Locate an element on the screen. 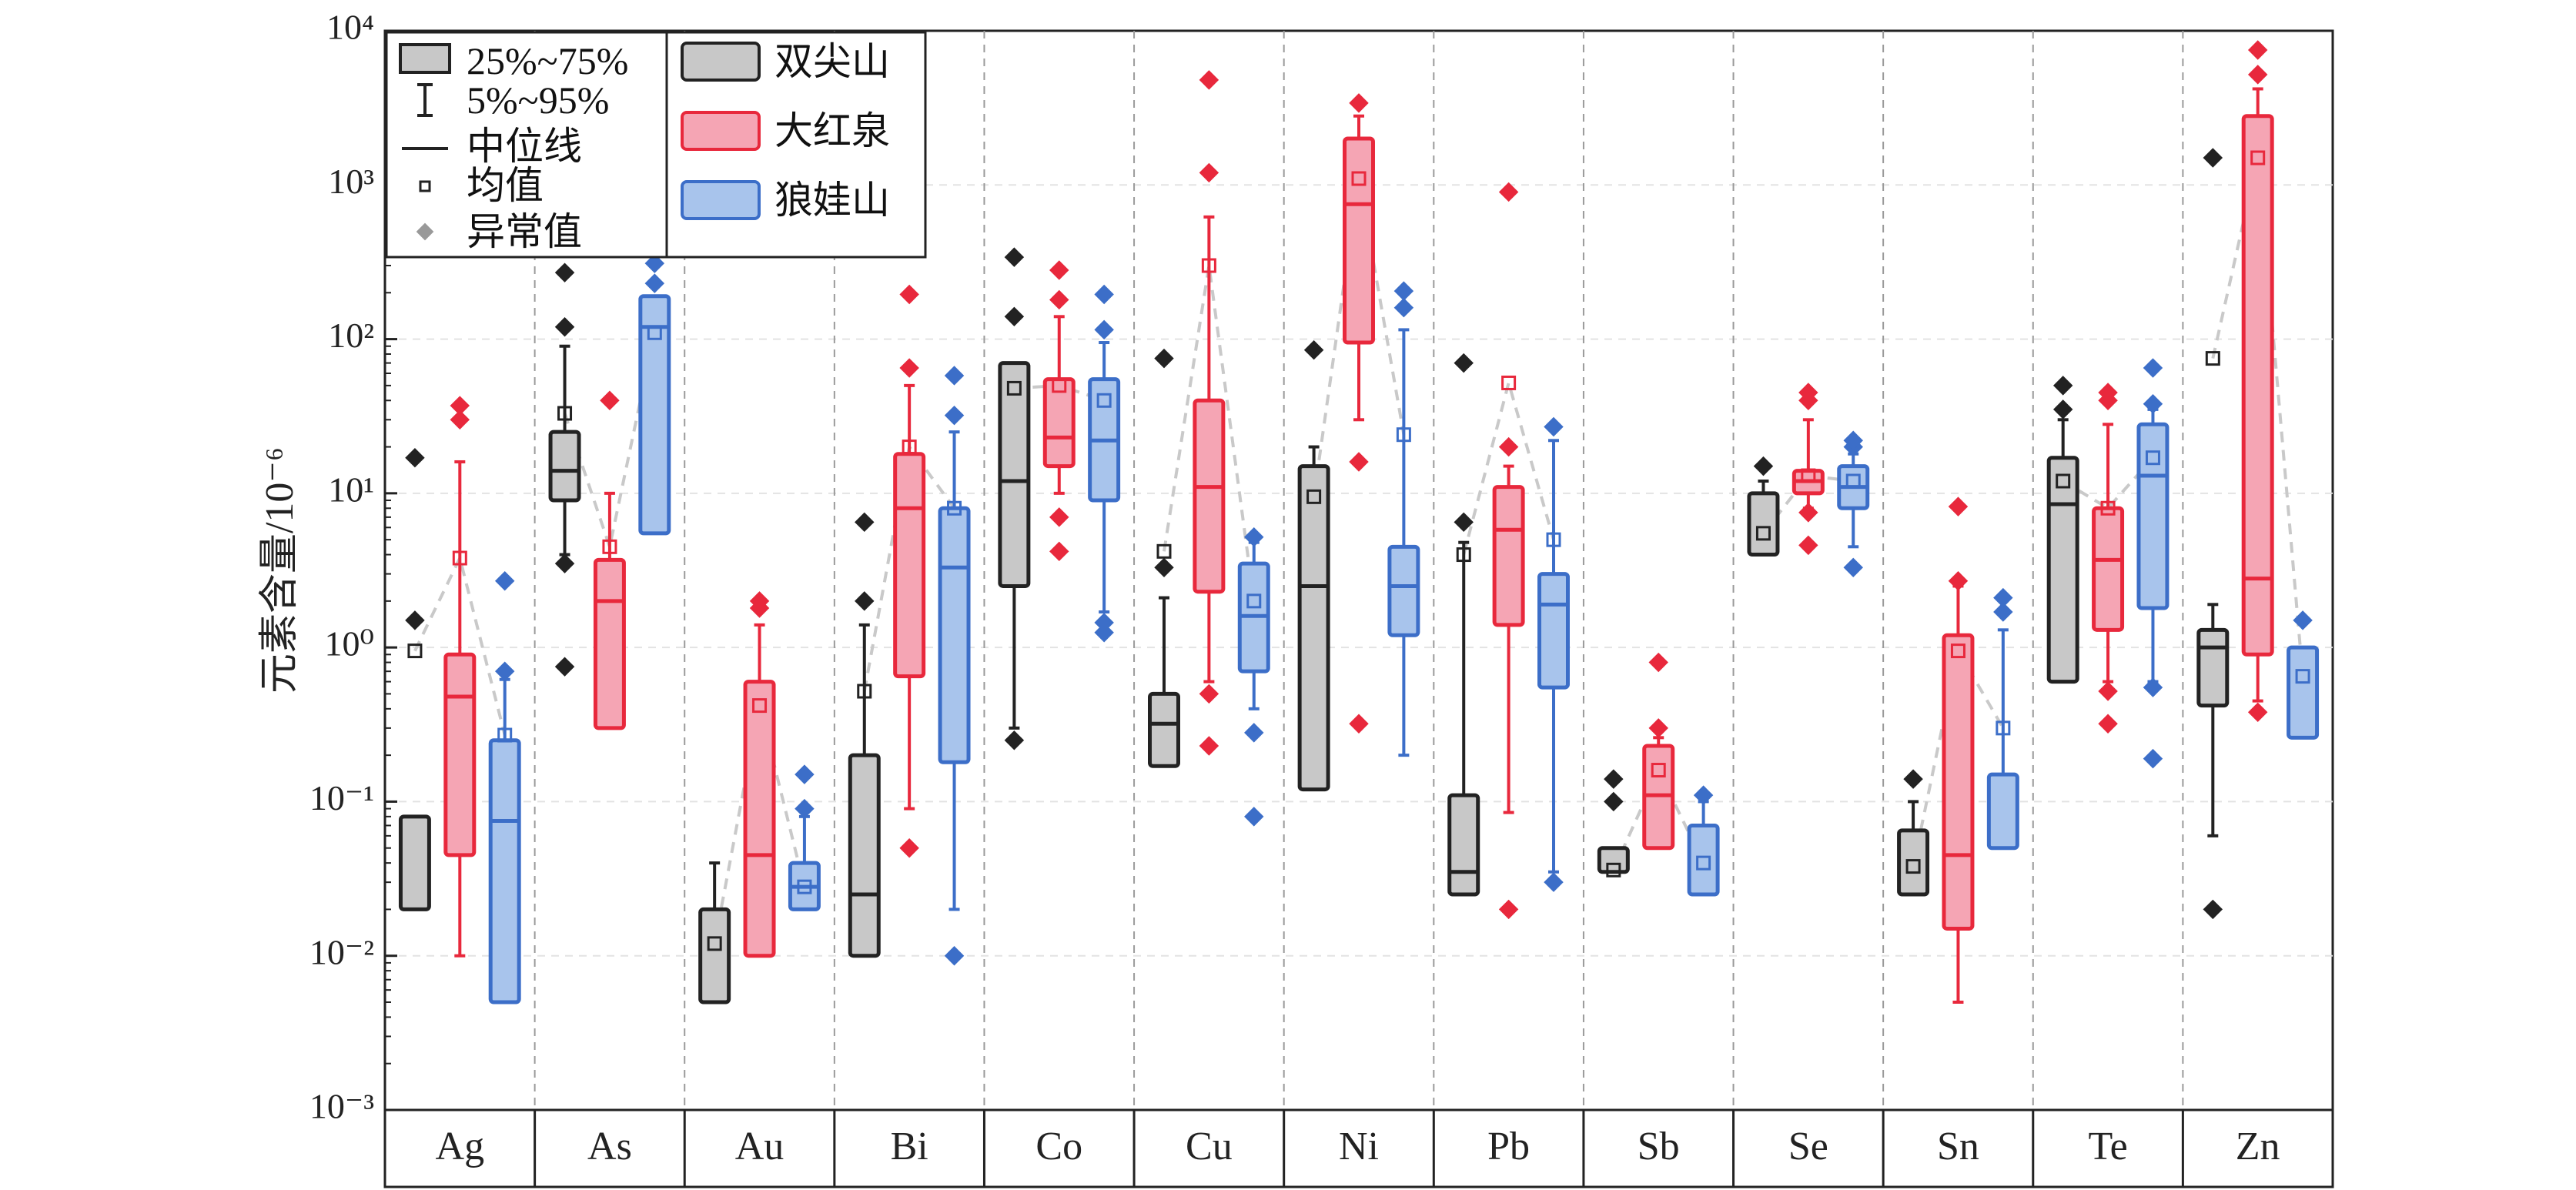 The image size is (2576, 1190). y-tick-label: 10⁻² is located at coordinates (342, 952).